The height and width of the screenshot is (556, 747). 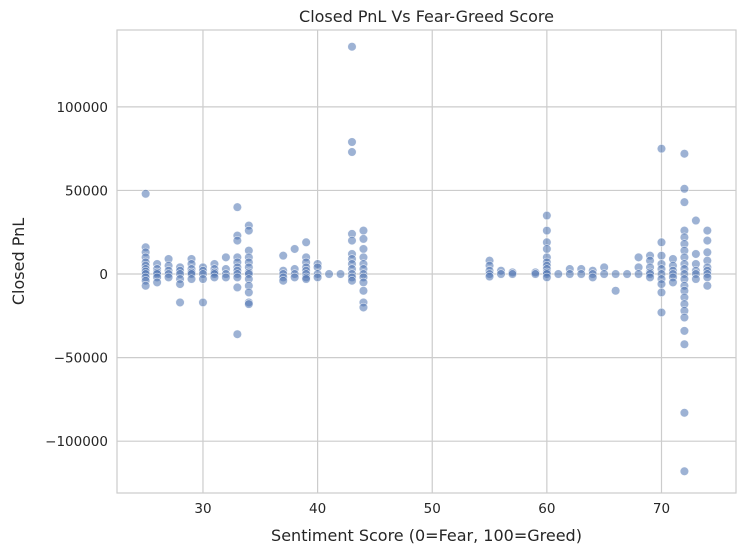 I want to click on chart-title: Closed PnL Vs Fear-Greed Score, so click(x=426, y=16).